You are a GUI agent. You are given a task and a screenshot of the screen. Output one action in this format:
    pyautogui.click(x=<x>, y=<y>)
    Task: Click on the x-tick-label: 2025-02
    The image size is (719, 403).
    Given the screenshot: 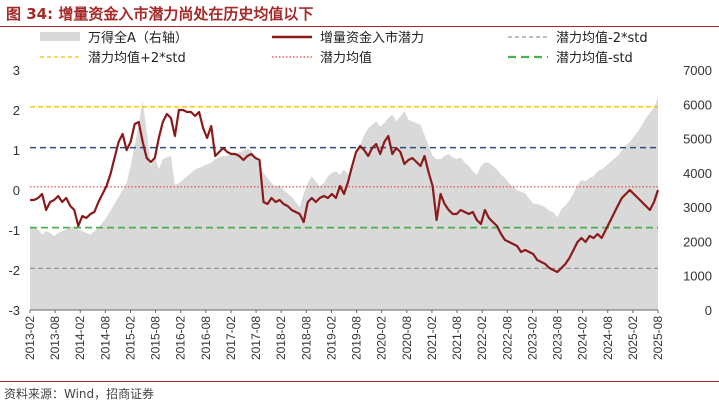 What is the action you would take?
    pyautogui.click(x=633, y=338)
    